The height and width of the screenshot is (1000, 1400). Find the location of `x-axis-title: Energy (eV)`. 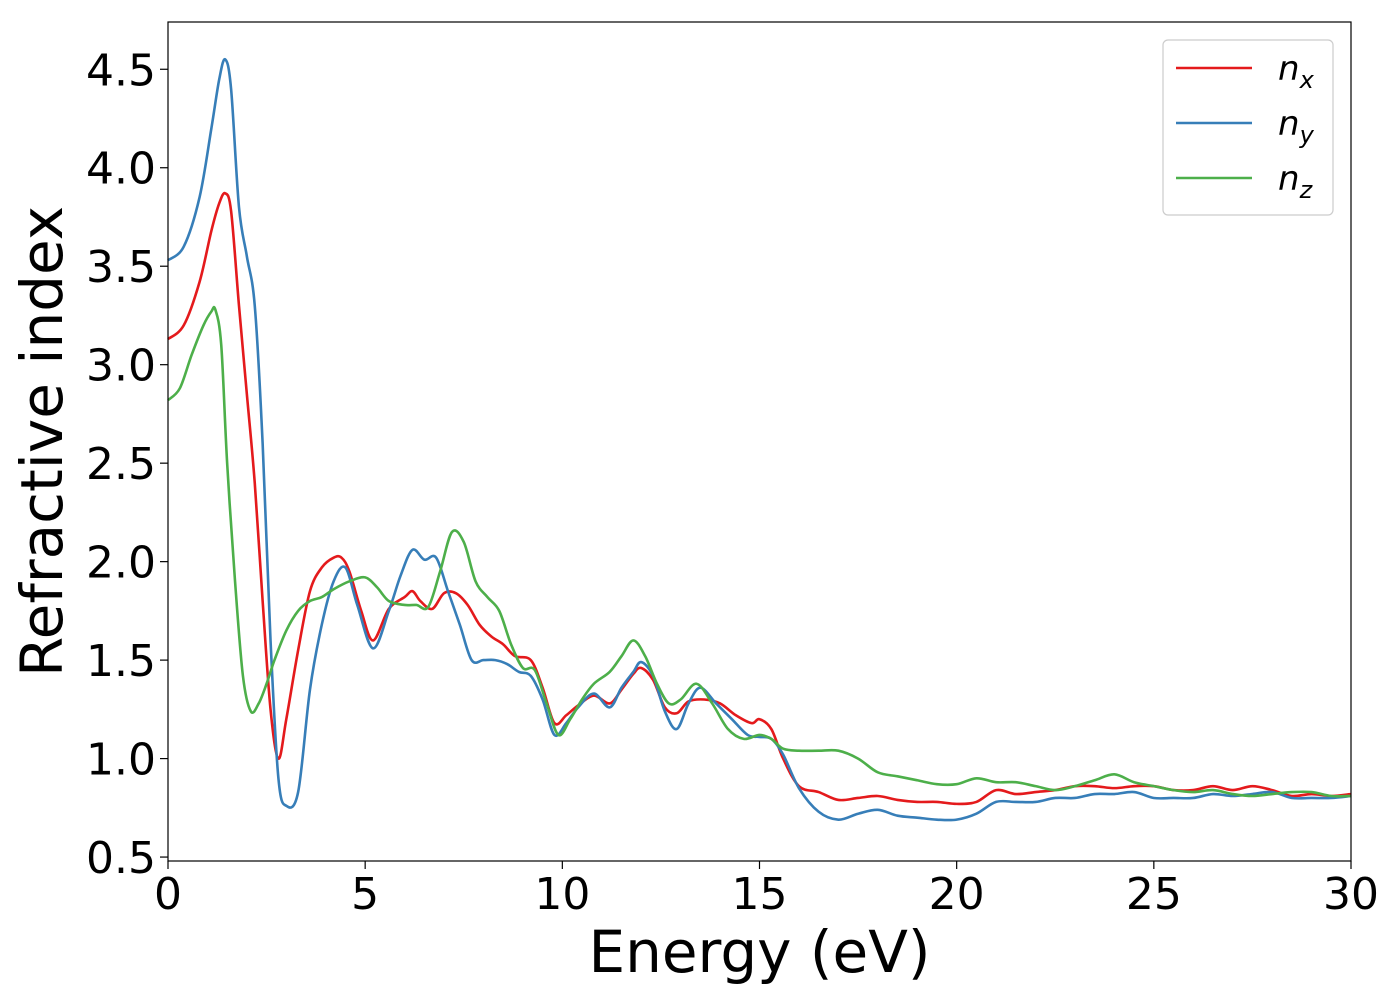

x-axis-title: Energy (eV) is located at coordinates (759, 952).